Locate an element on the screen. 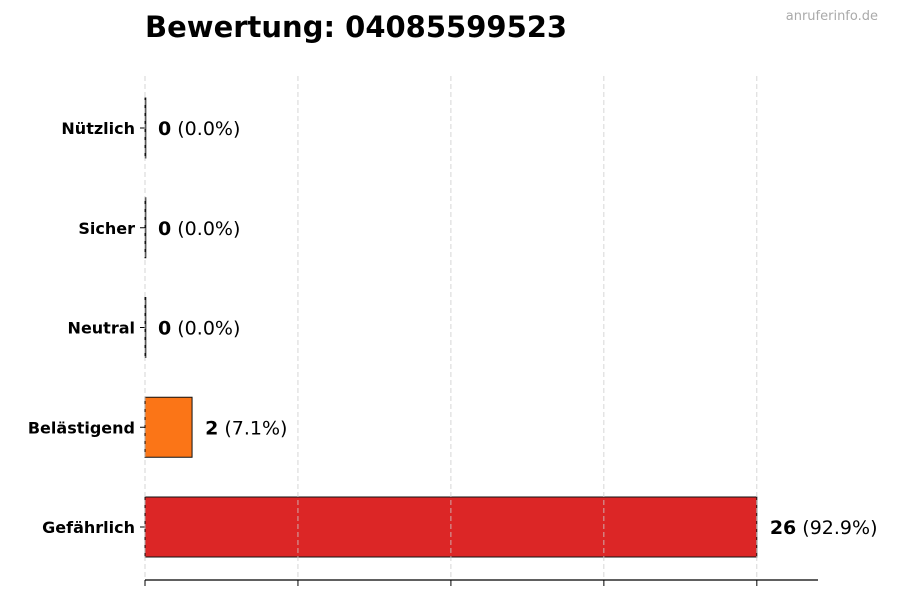 The width and height of the screenshot is (900, 600). data-label-percent: (92.9%) is located at coordinates (836, 528).